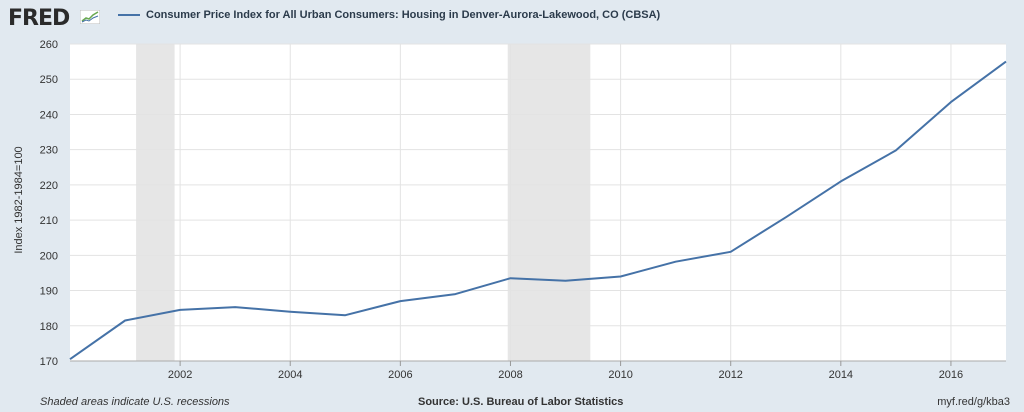  What do you see at coordinates (49, 292) in the screenshot?
I see `y-tick-label: 190` at bounding box center [49, 292].